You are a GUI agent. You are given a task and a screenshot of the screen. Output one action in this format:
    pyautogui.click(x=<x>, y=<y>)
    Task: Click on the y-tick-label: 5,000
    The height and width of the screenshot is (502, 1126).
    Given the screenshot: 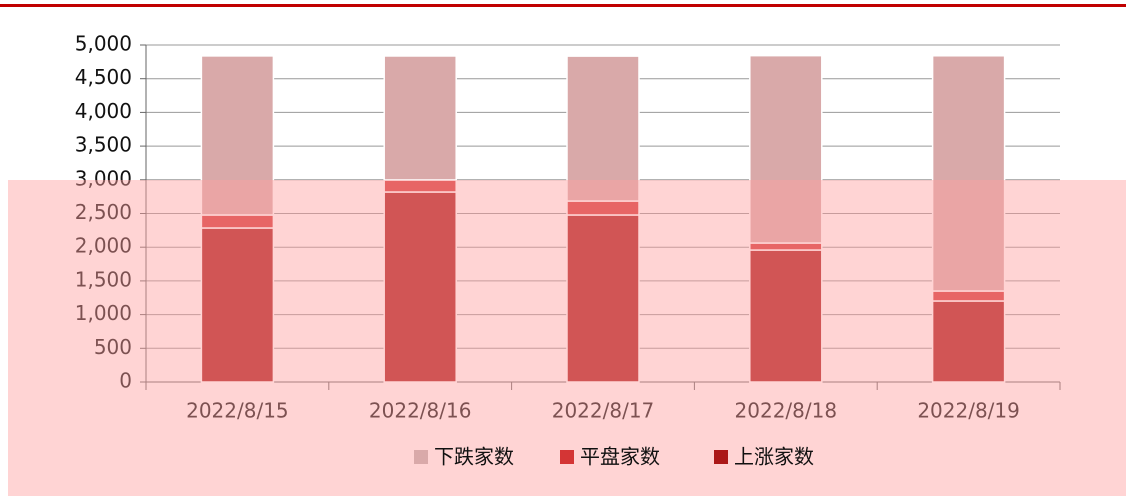 What is the action you would take?
    pyautogui.click(x=103, y=44)
    